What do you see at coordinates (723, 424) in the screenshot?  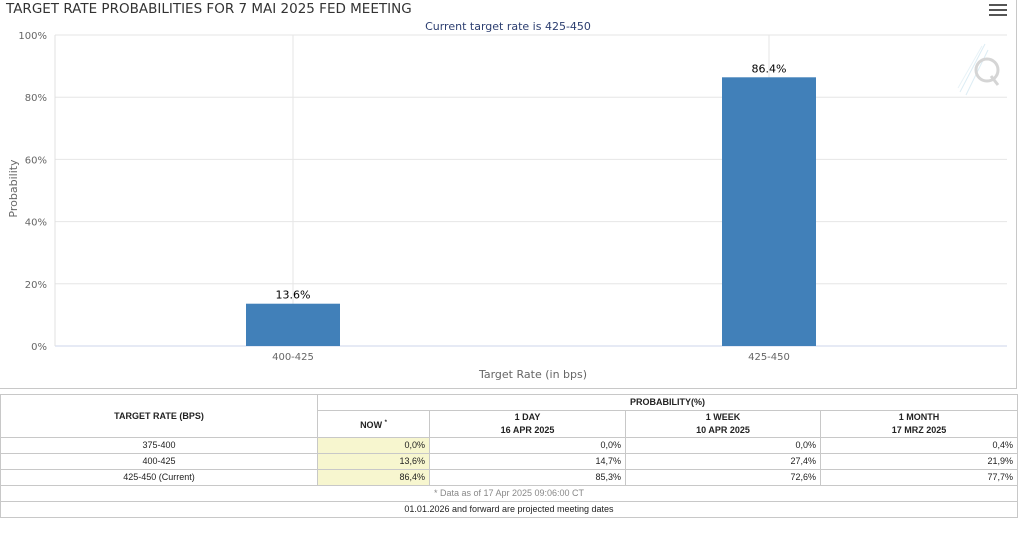 I see `column-1week-header: 1 WEEK 10 APR 2025` at bounding box center [723, 424].